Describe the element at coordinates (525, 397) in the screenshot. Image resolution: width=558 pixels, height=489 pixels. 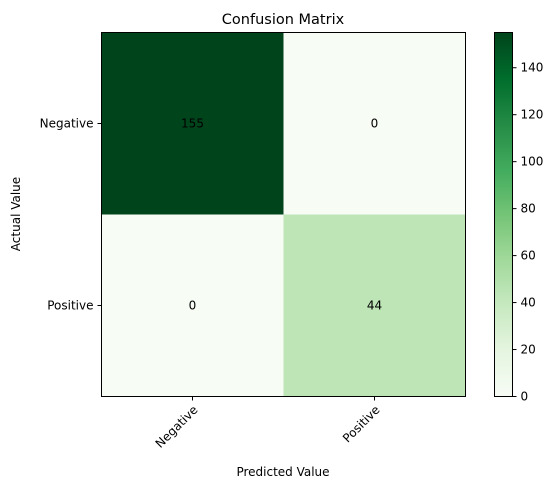
I see `colorbar-tick-label: 0` at that location.